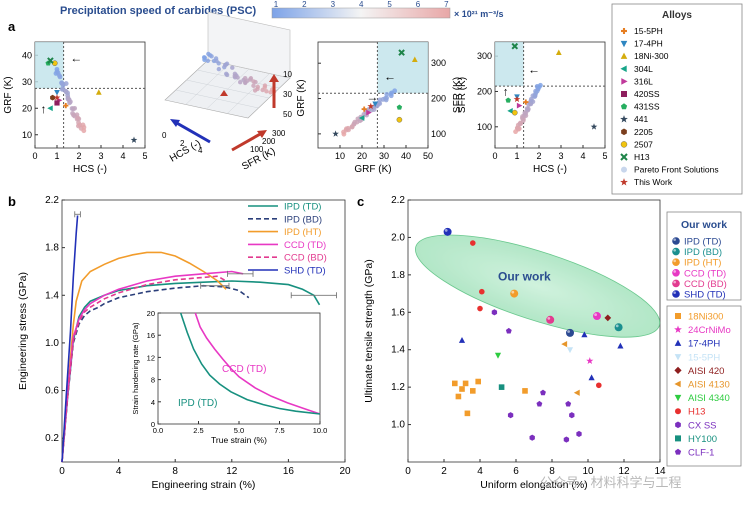 The width and height of the screenshot is (747, 510). What do you see at coordinates (122, 156) in the screenshot?
I see `a1-xtick-label: 4` at bounding box center [122, 156].